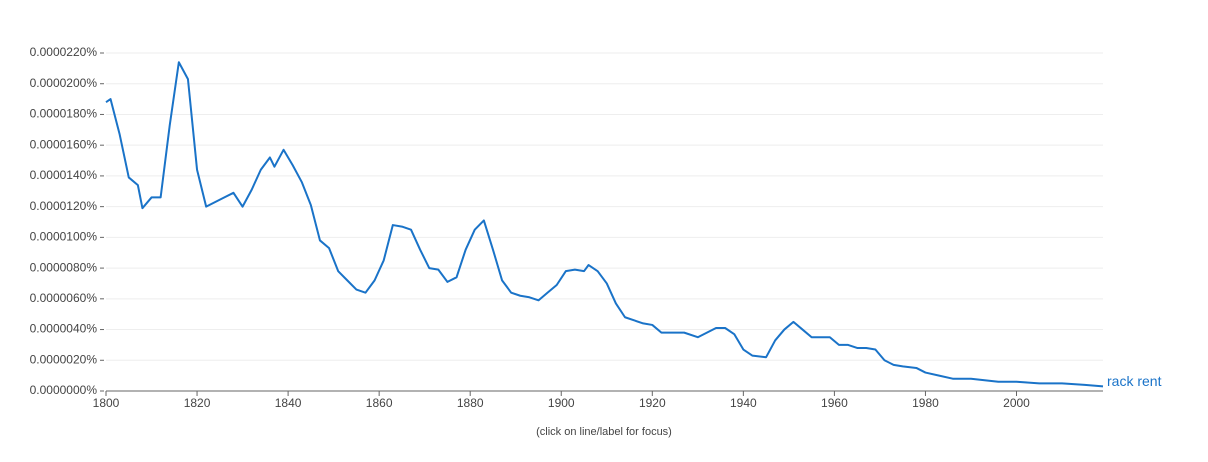 This screenshot has height=462, width=1208. Describe the element at coordinates (925, 403) in the screenshot. I see `x-tick-label: 1980` at that location.